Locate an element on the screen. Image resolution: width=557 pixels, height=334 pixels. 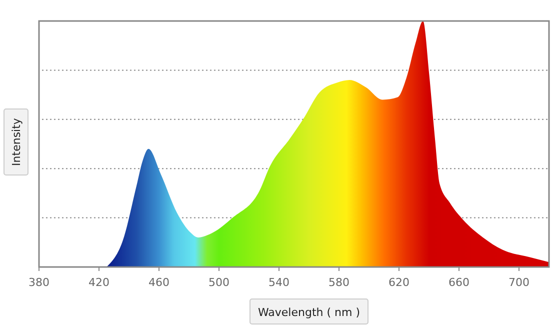
y-axis-title: Intensity is located at coordinates (16, 142).